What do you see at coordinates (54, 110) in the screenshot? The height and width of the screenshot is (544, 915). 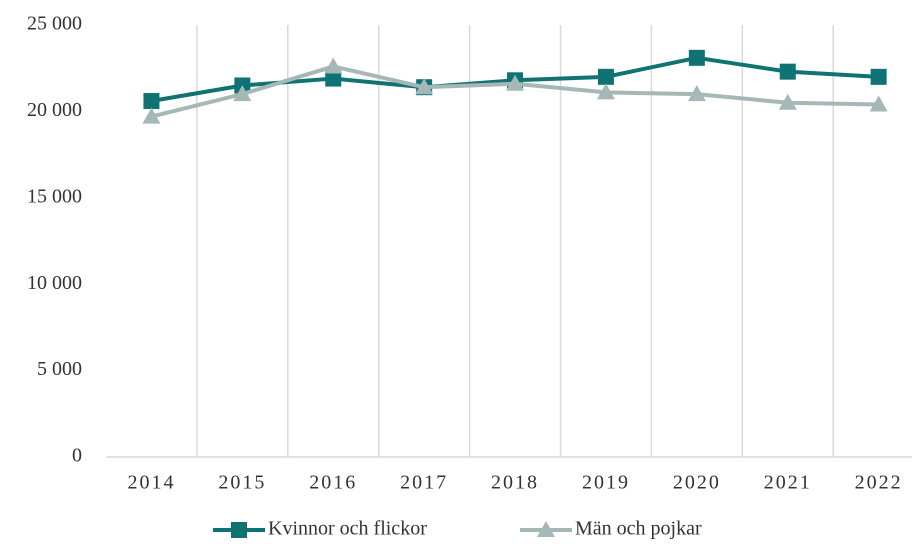 I see `y-tick-label: 20 000` at bounding box center [54, 110].